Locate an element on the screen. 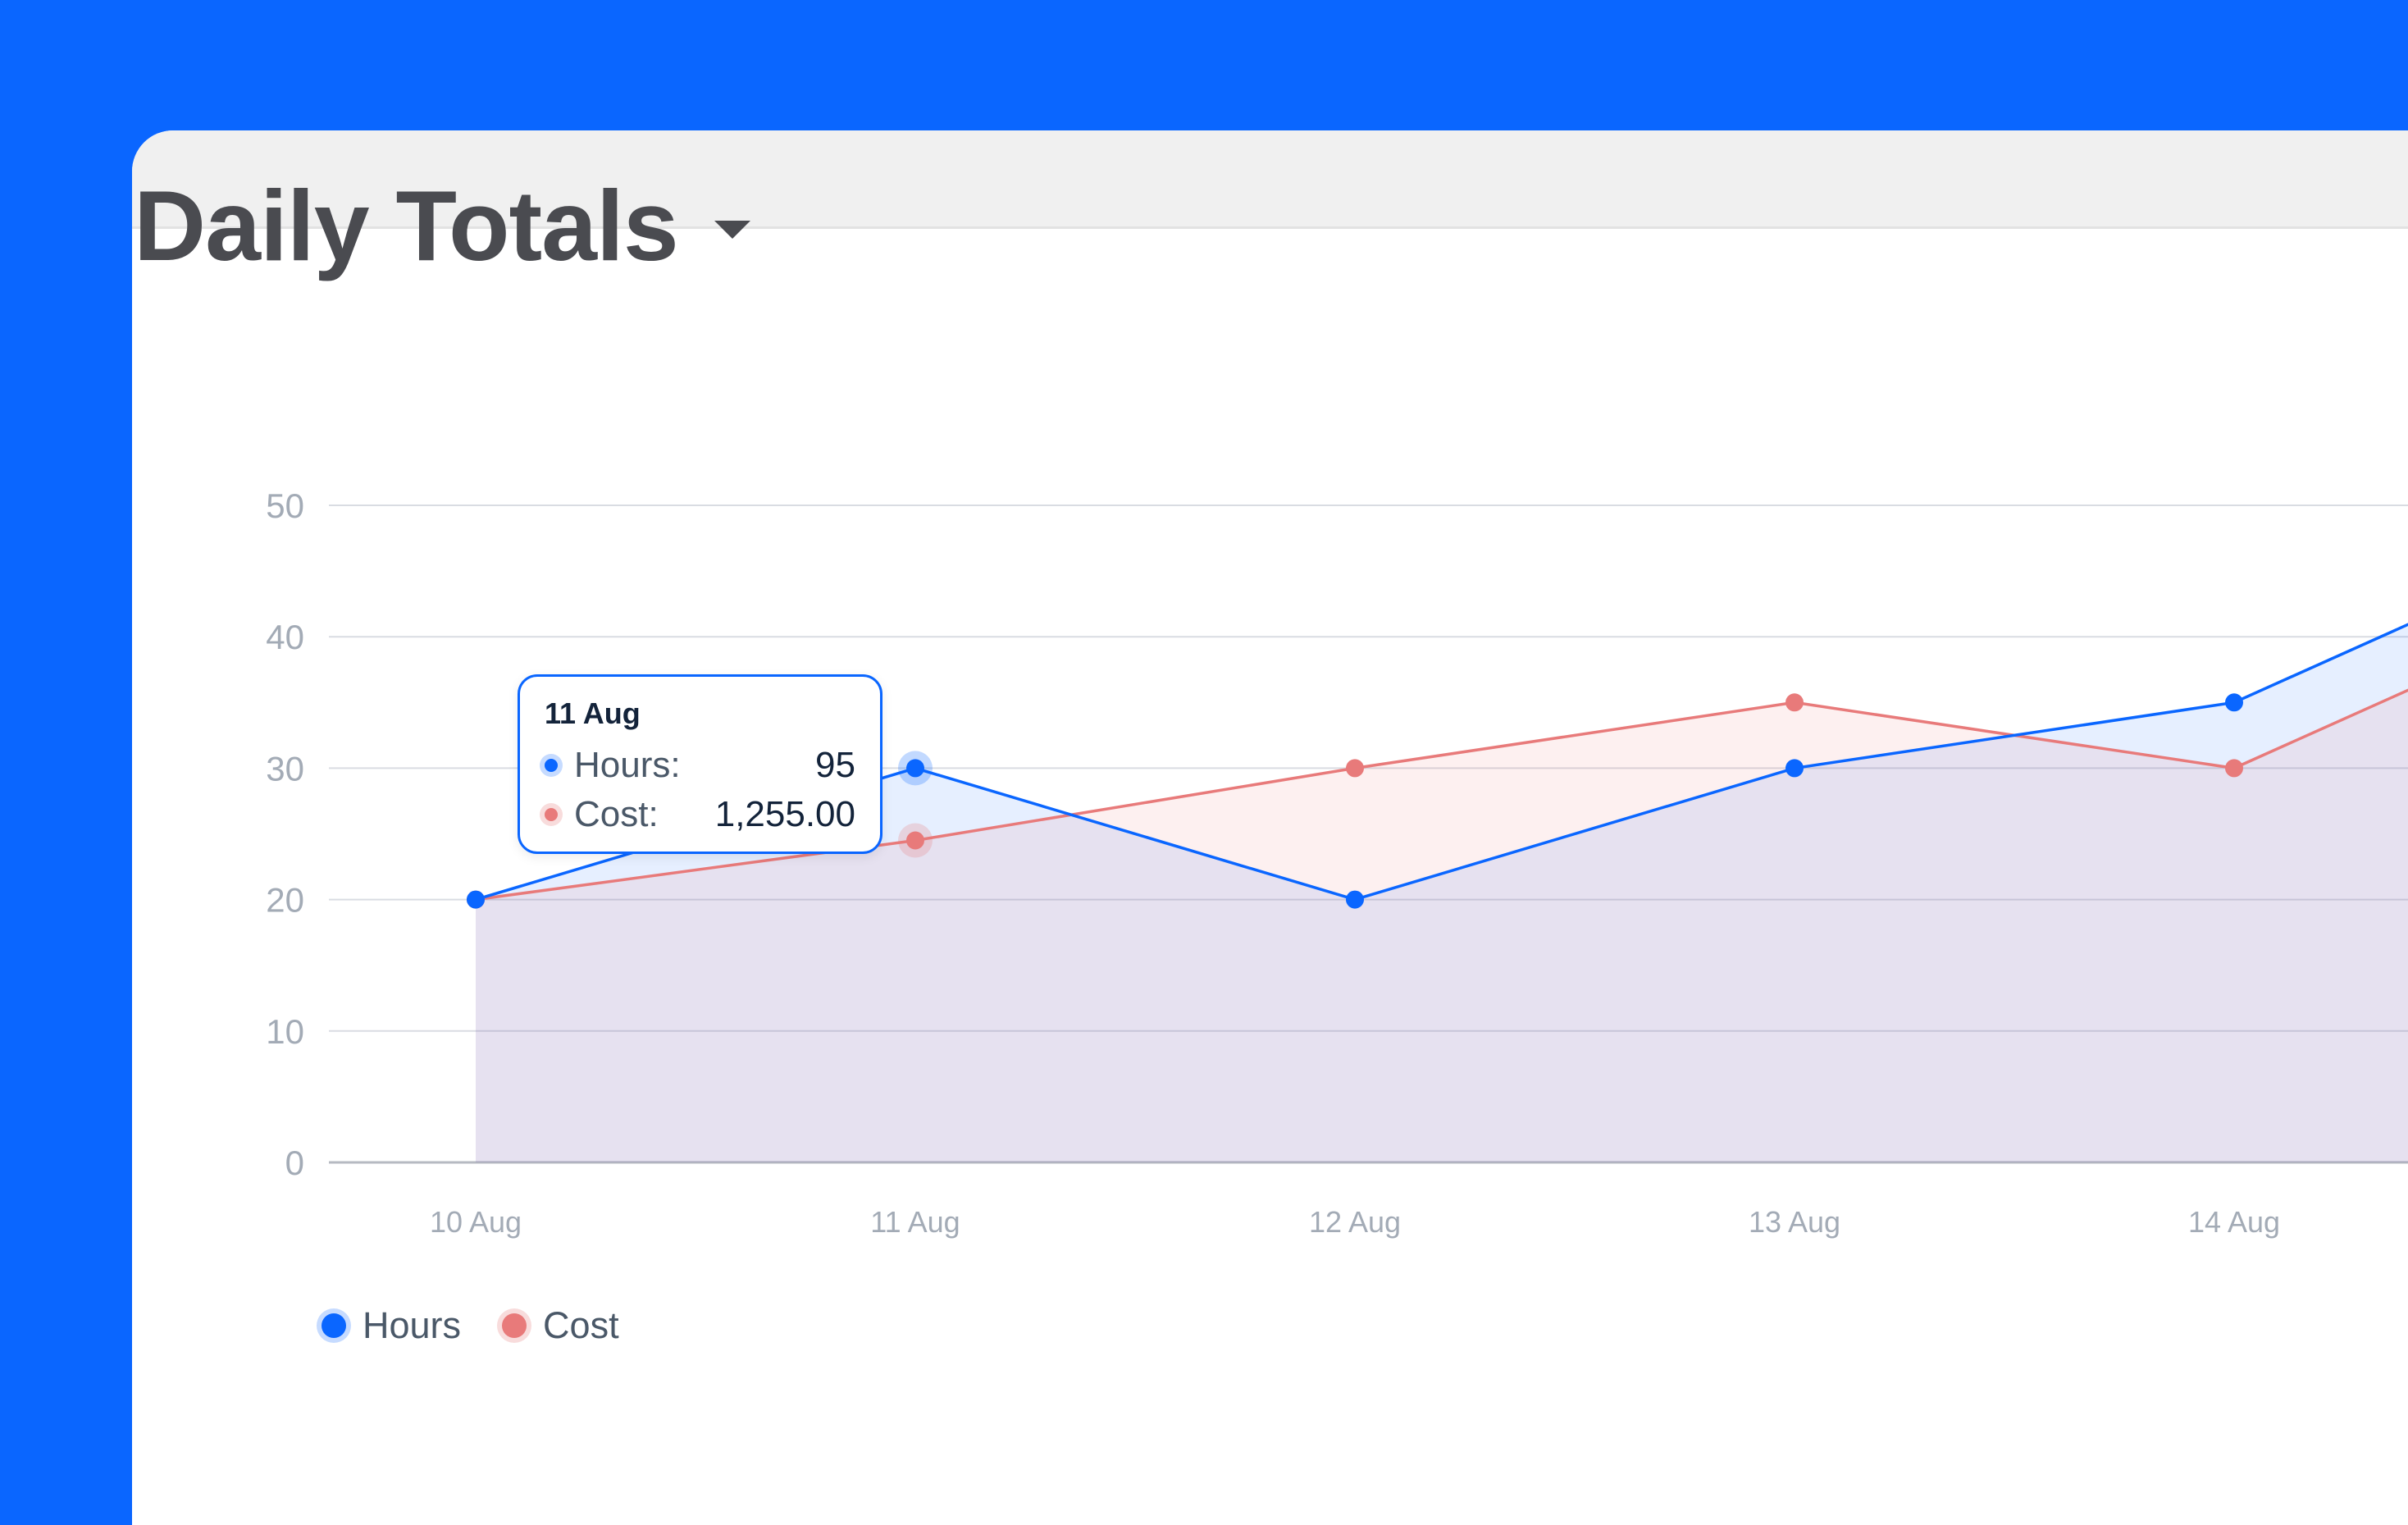 The width and height of the screenshot is (2408, 1525). tooltip-hours-label: Hours: is located at coordinates (628, 765).